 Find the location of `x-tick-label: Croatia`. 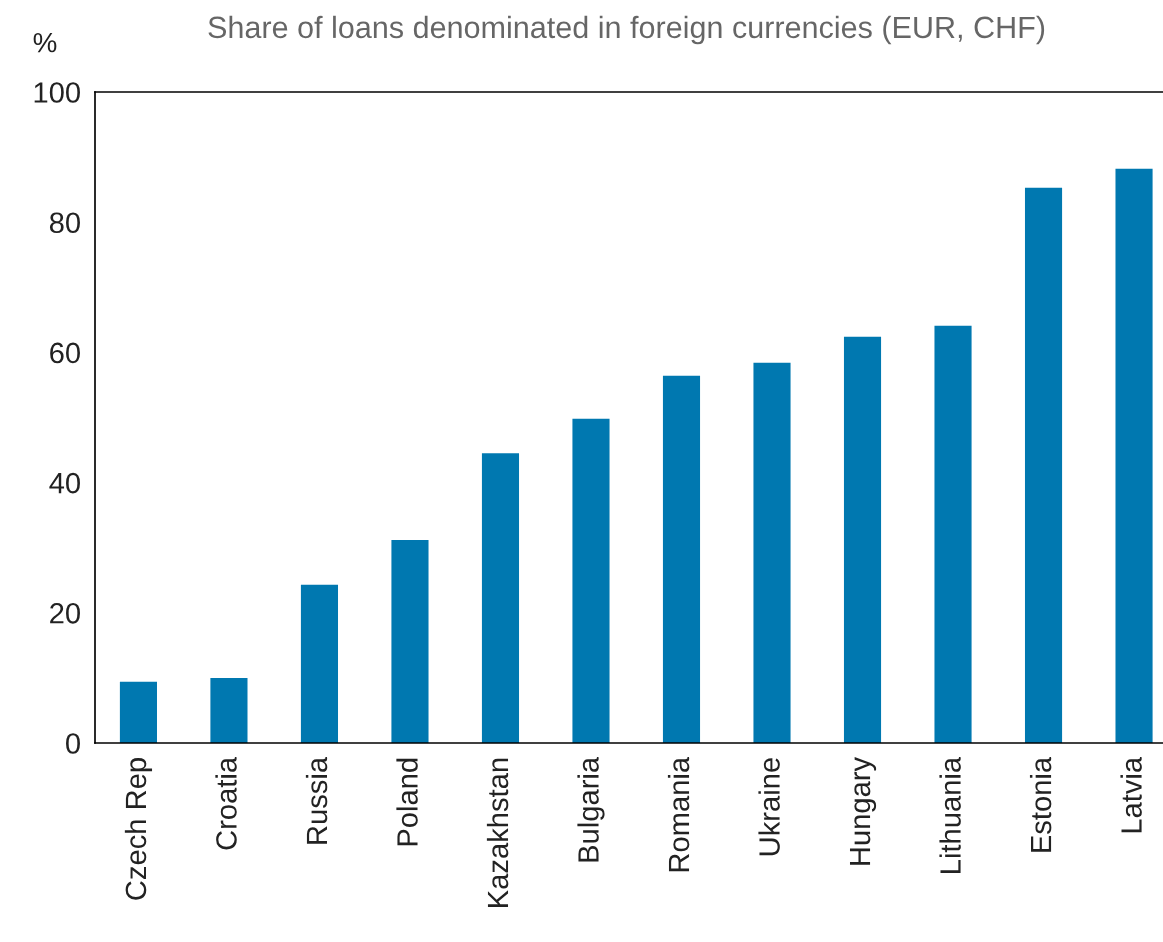

x-tick-label: Croatia is located at coordinates (226, 803).